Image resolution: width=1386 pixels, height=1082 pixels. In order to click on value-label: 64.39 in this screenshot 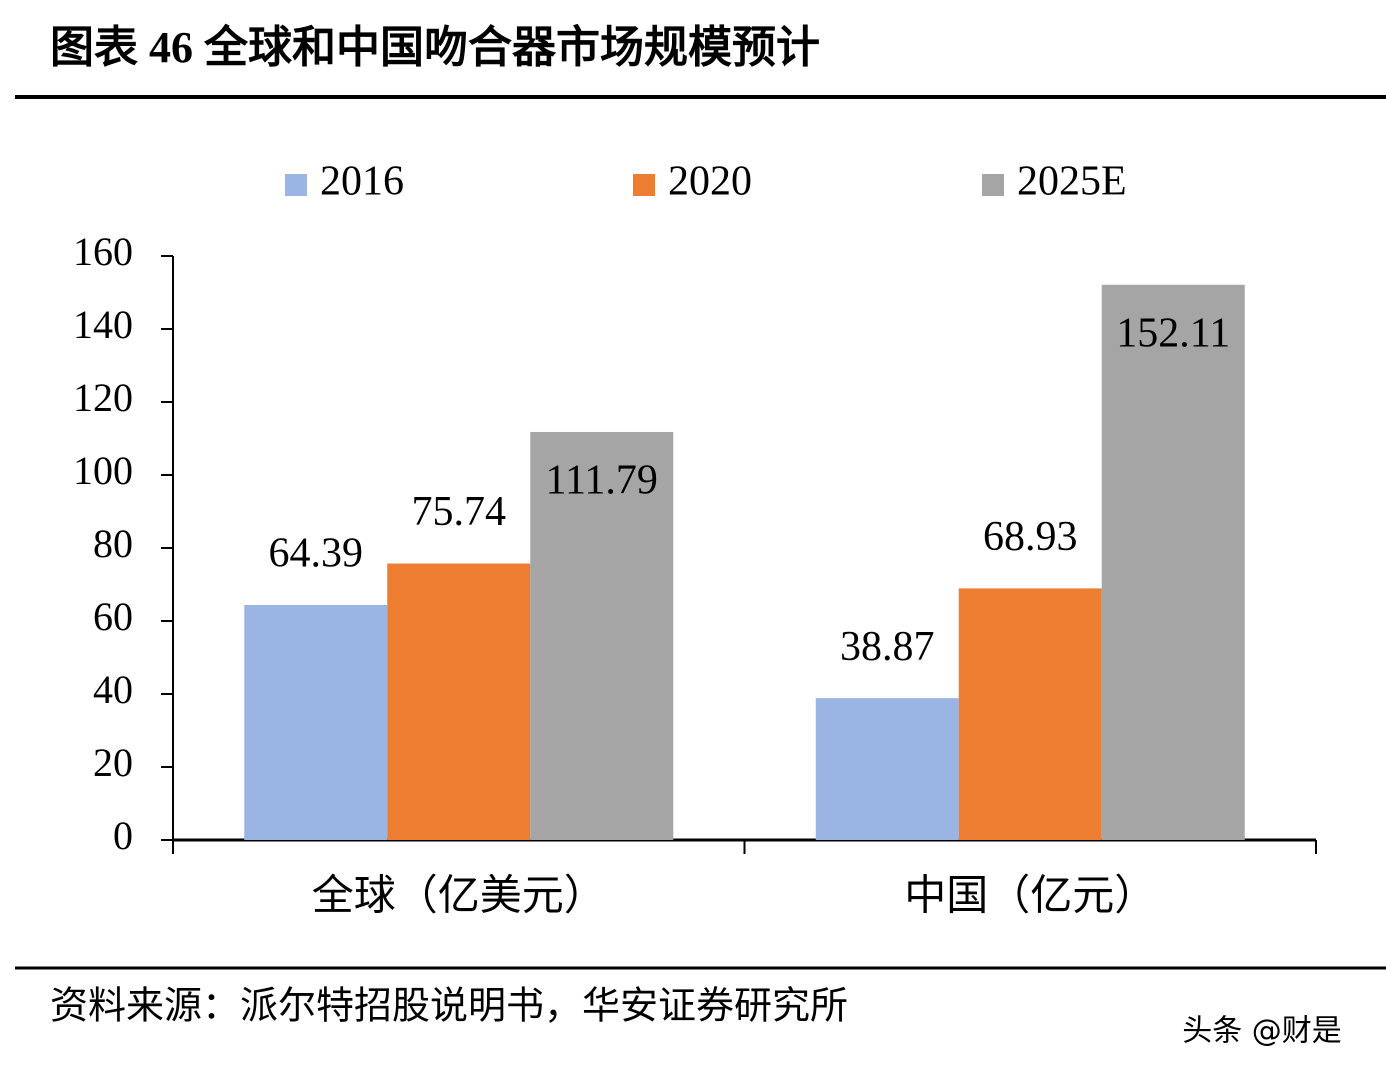, I will do `click(316, 554)`.